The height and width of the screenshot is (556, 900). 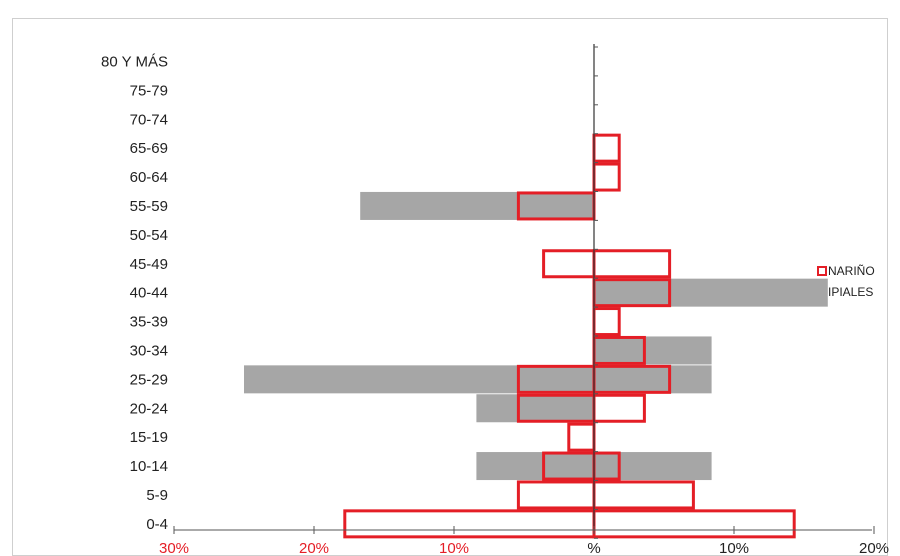 What do you see at coordinates (149, 119) in the screenshot?
I see `category-label: 70-74` at bounding box center [149, 119].